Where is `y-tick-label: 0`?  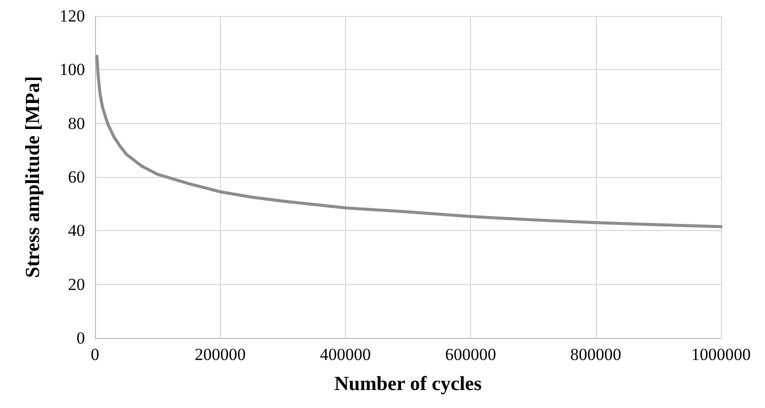 y-tick-label: 0 is located at coordinates (80, 338).